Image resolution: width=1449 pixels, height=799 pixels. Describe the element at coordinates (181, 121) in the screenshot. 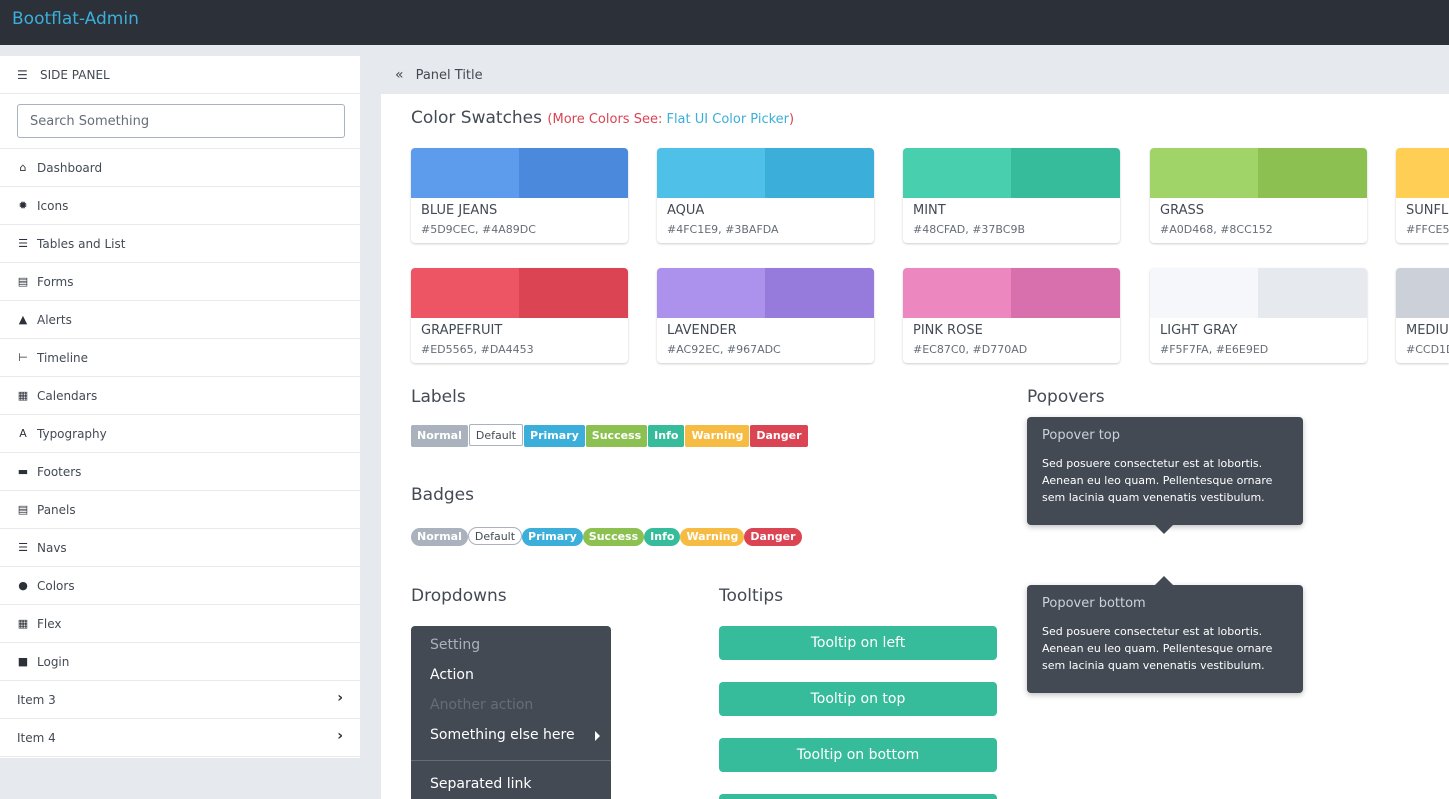

I see `search-input` at that location.